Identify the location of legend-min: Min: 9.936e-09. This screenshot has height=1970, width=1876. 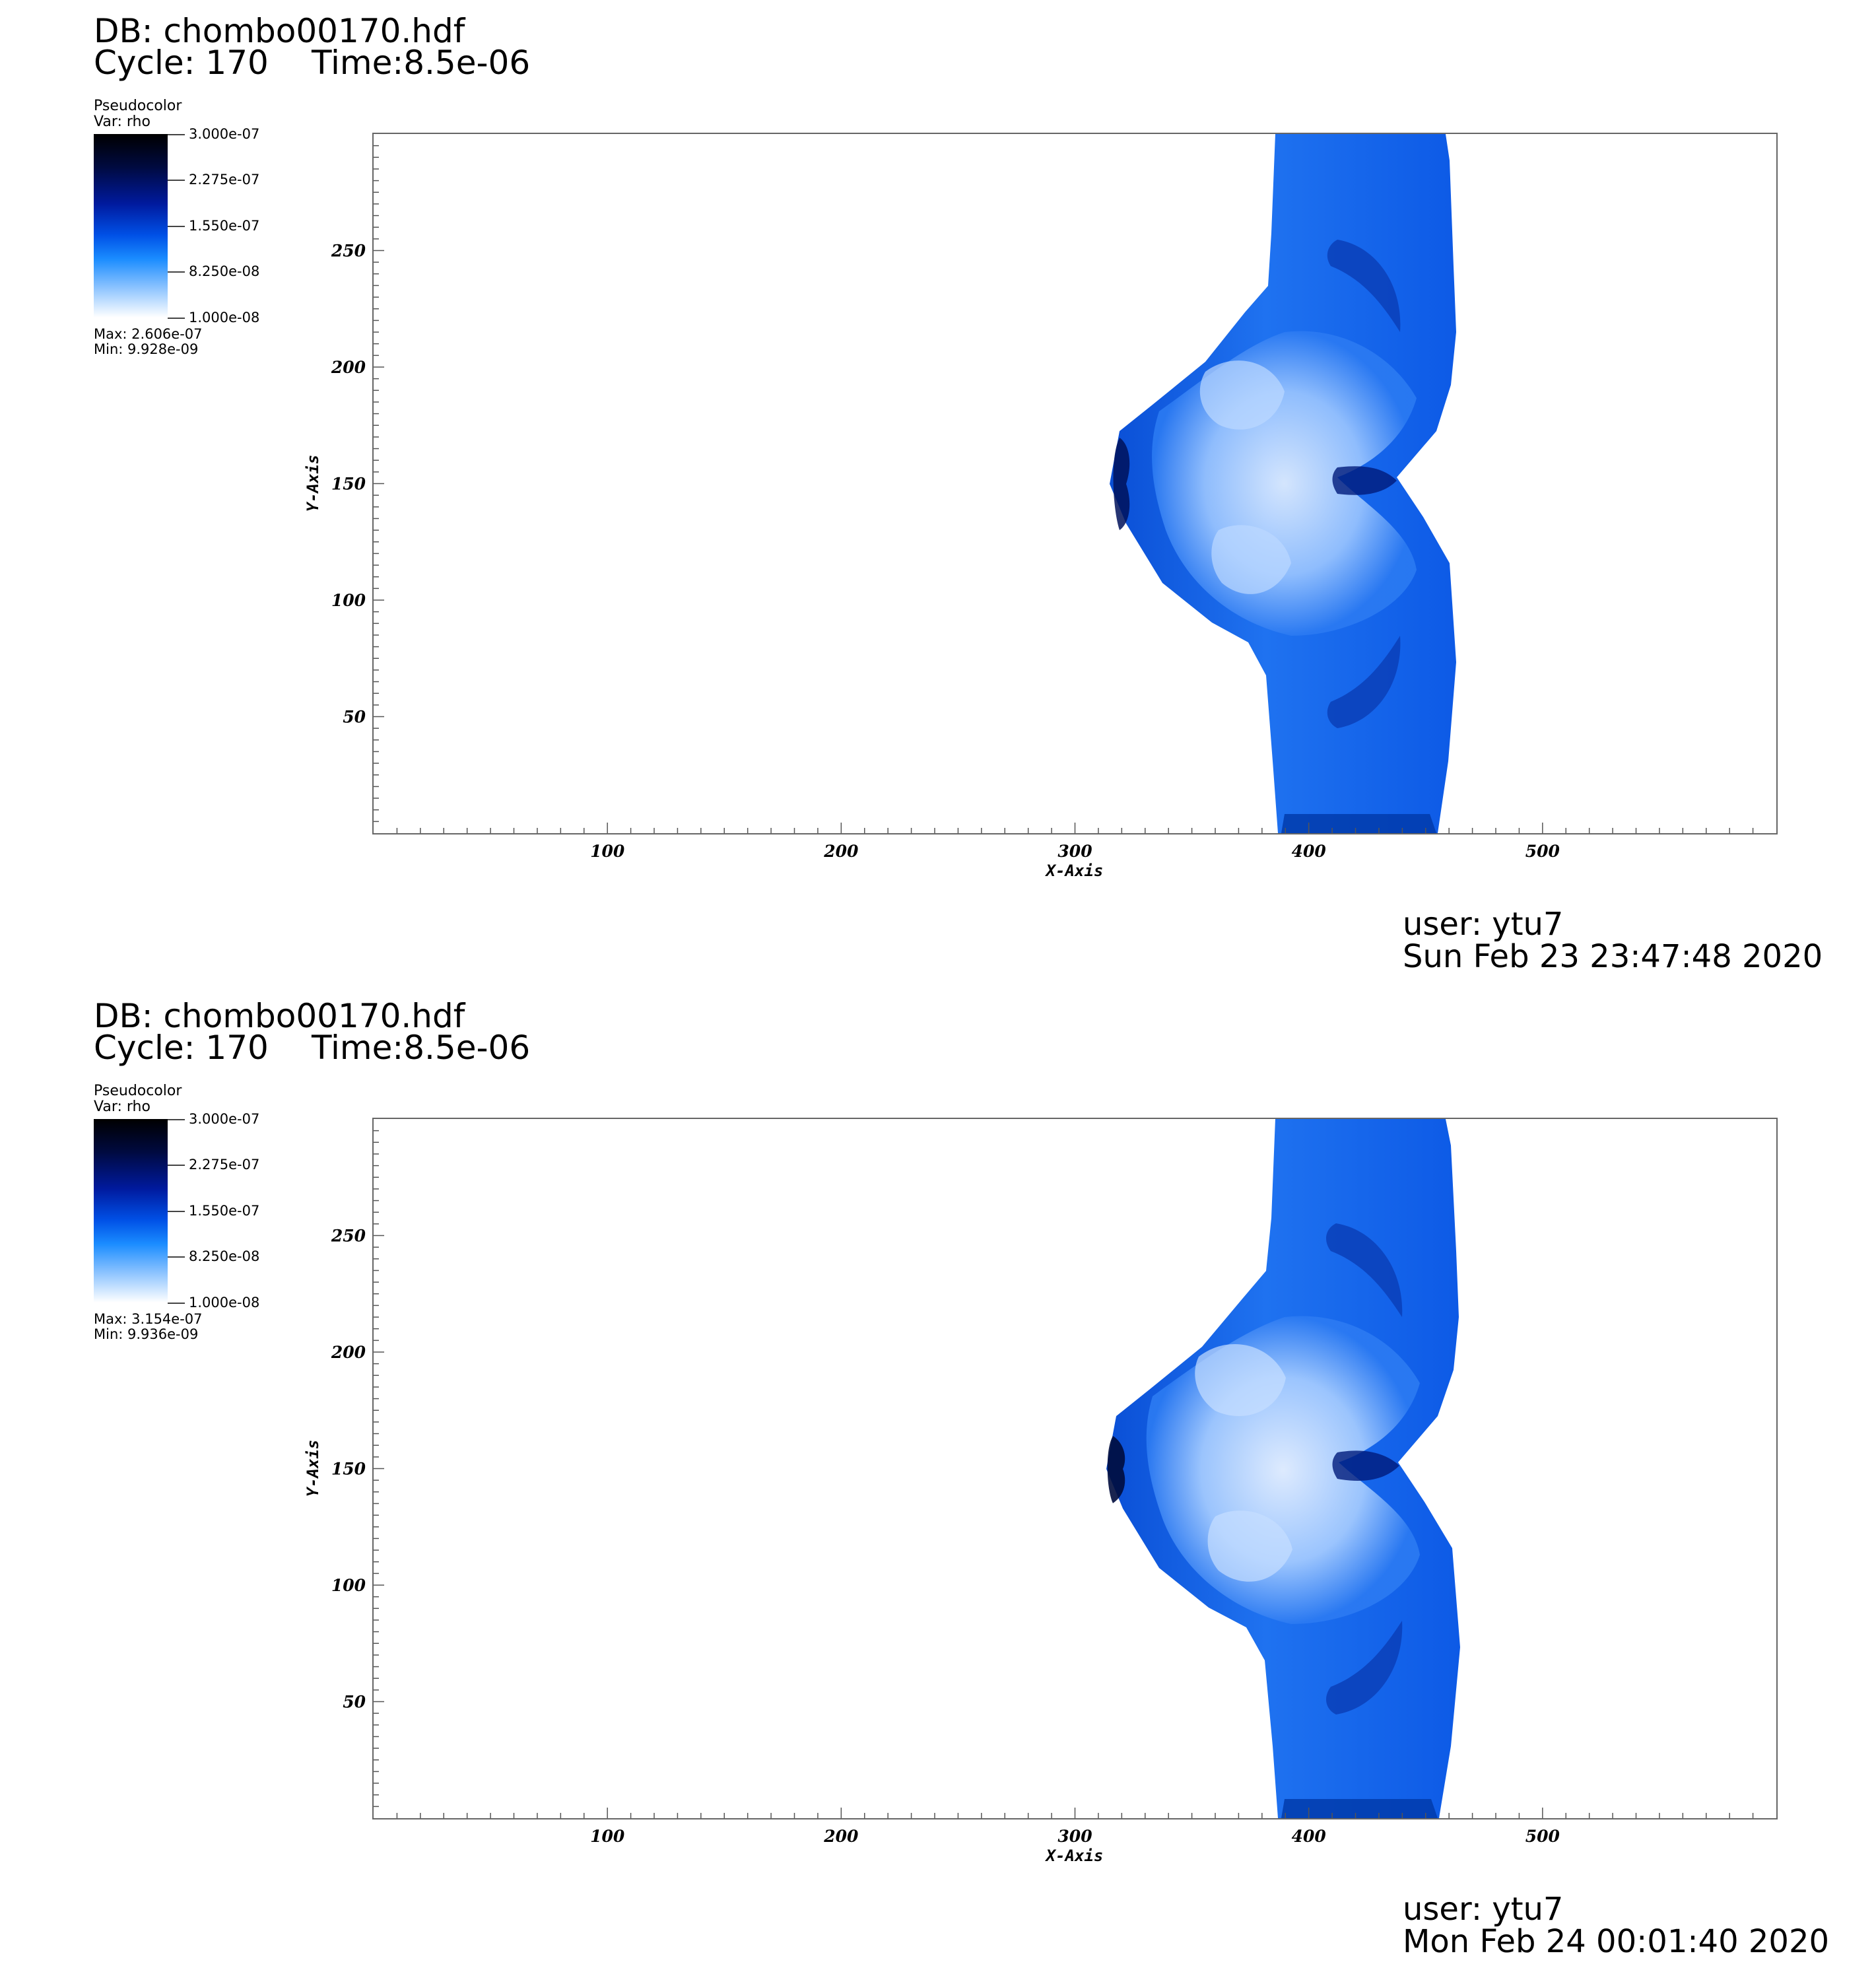
(146, 1334).